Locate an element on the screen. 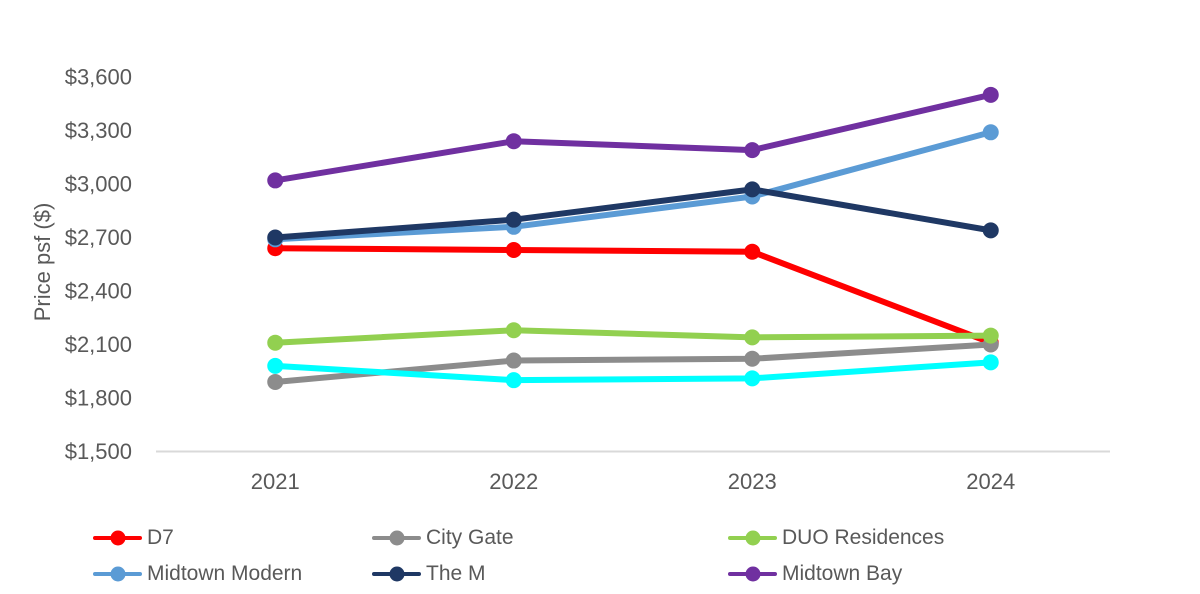 The width and height of the screenshot is (1200, 594). series-point-duo-residences-2022 is located at coordinates (513, 330).